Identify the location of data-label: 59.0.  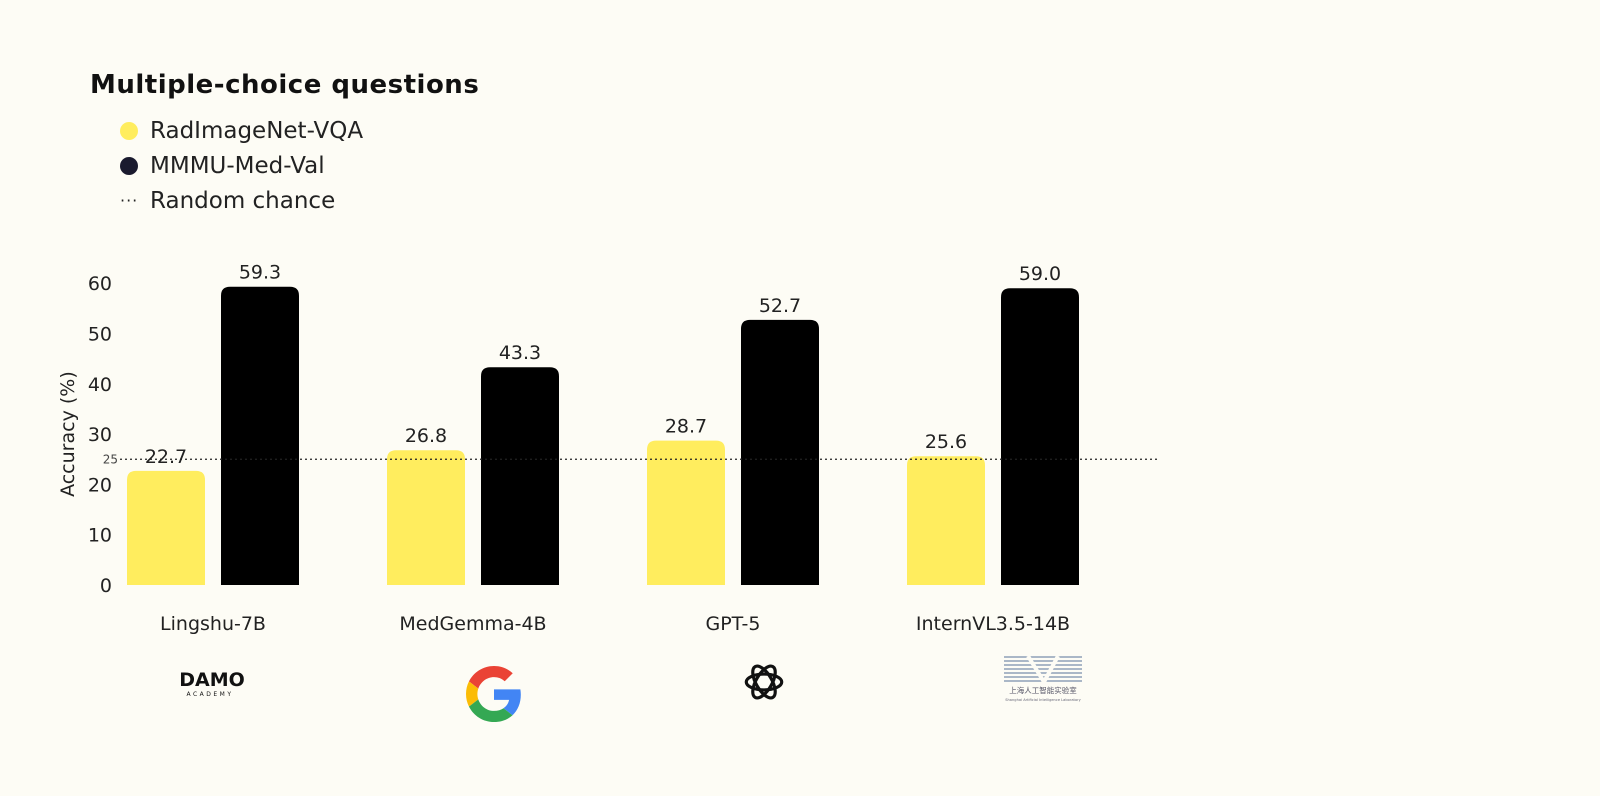
(1040, 274).